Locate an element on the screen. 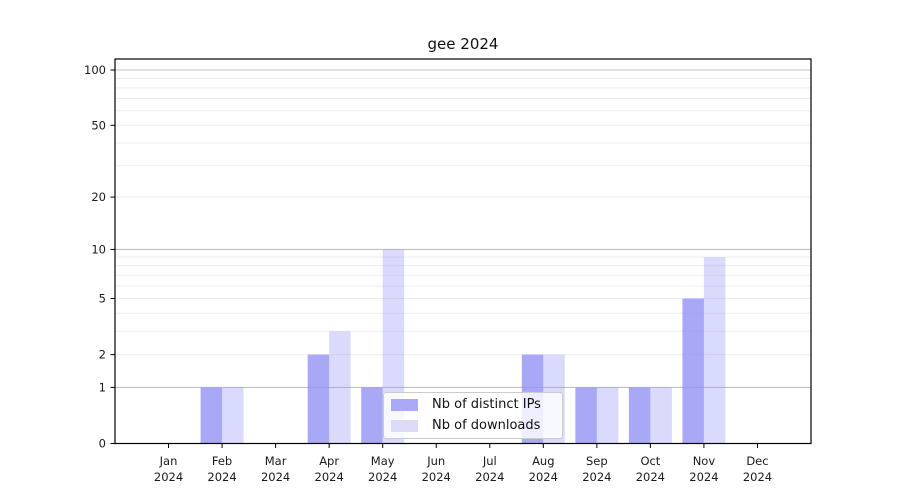  x-tick-label-month: Aug is located at coordinates (543, 461).